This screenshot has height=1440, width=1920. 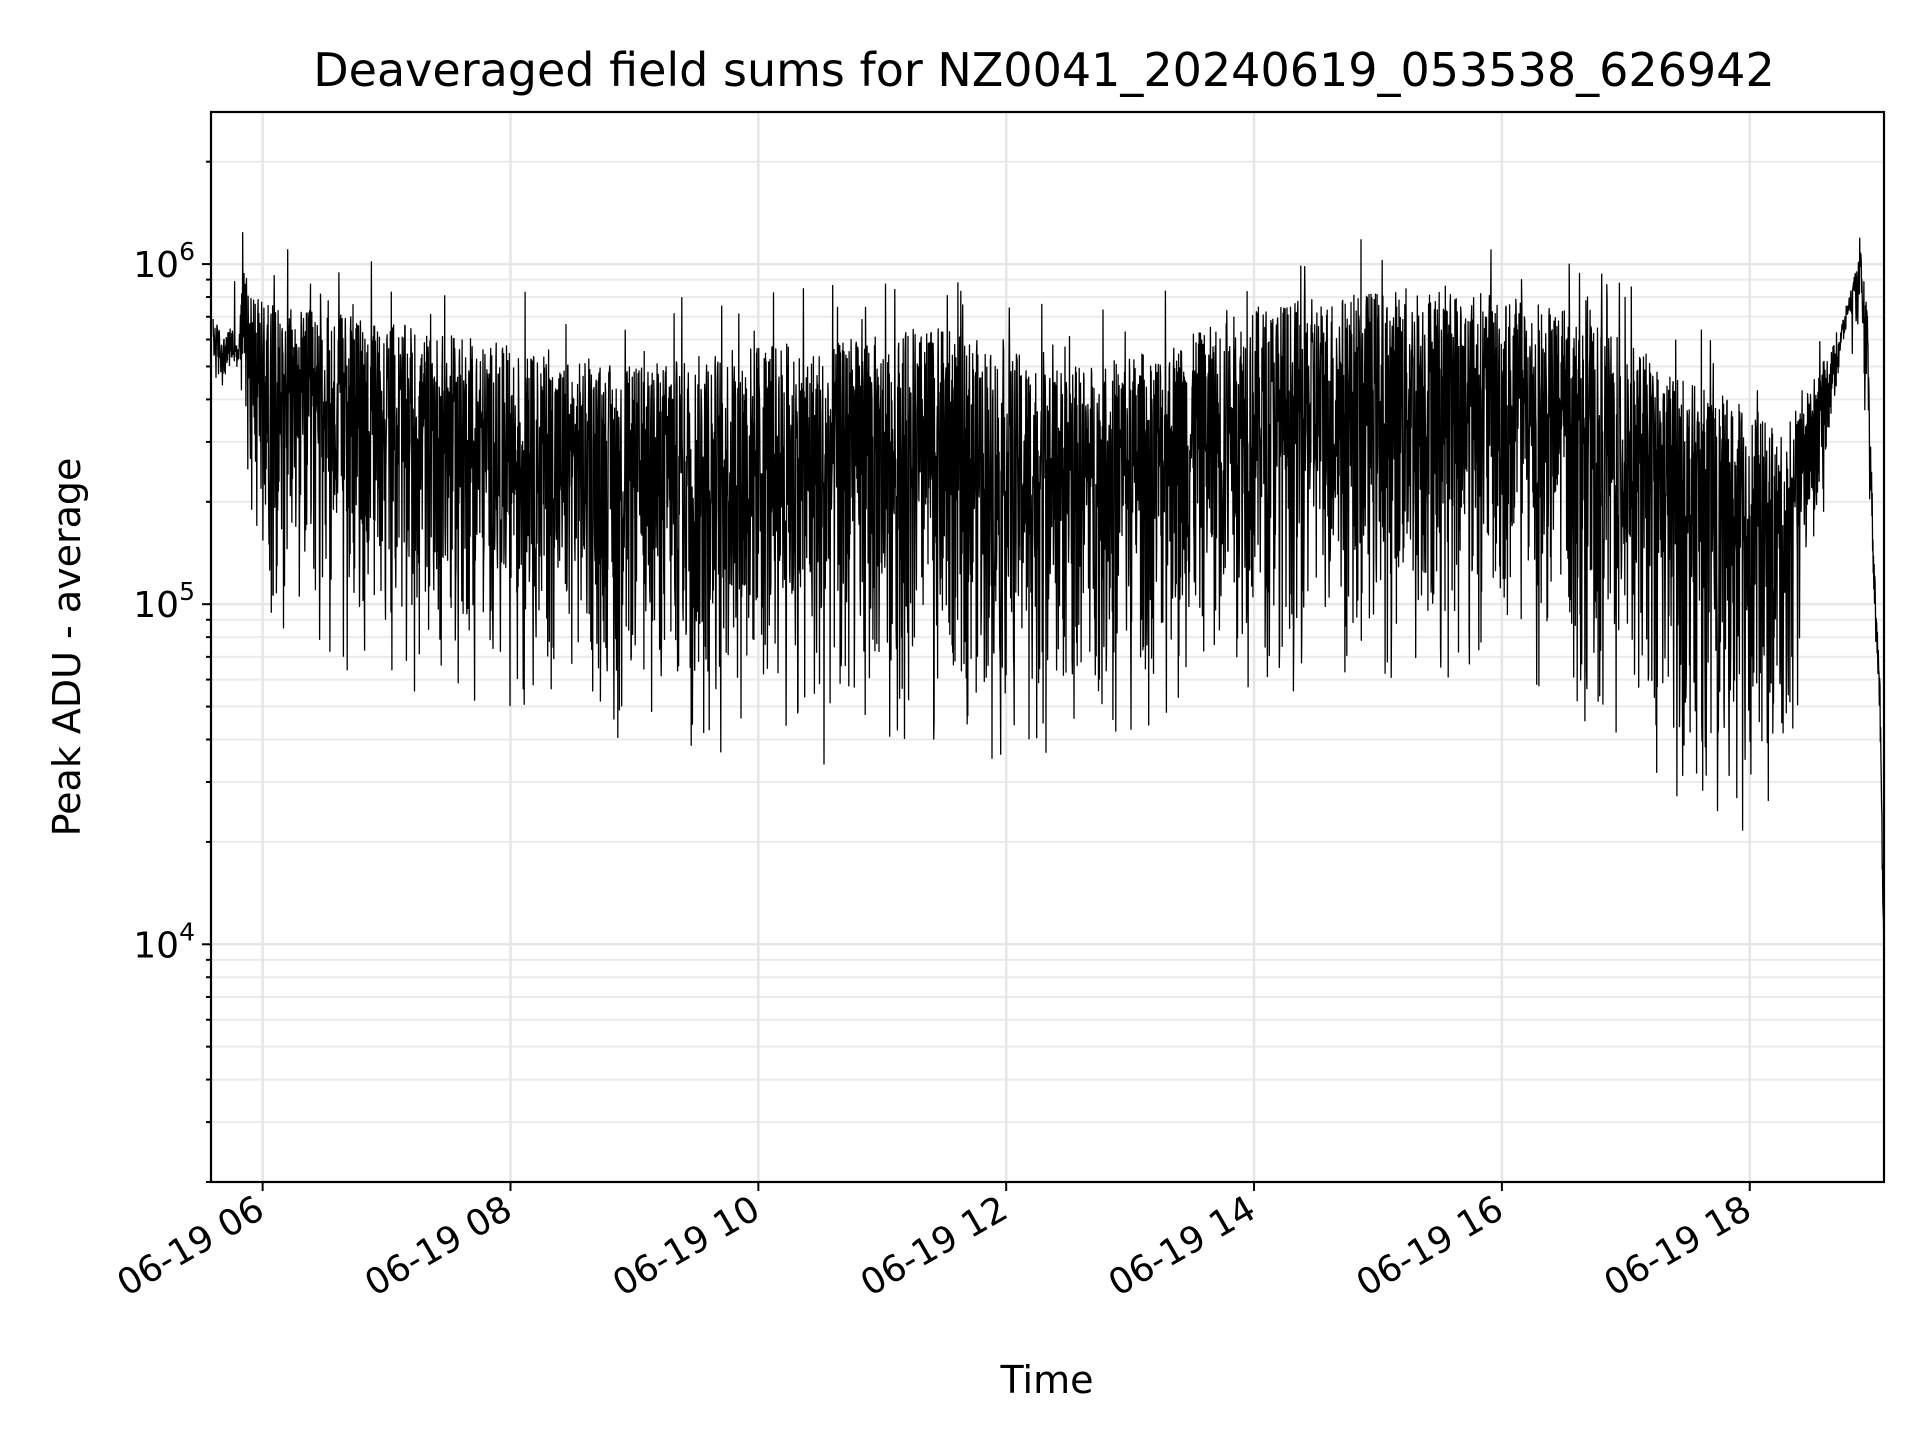 What do you see at coordinates (187, 931) in the screenshot?
I see `y-tick-exponent: 4` at bounding box center [187, 931].